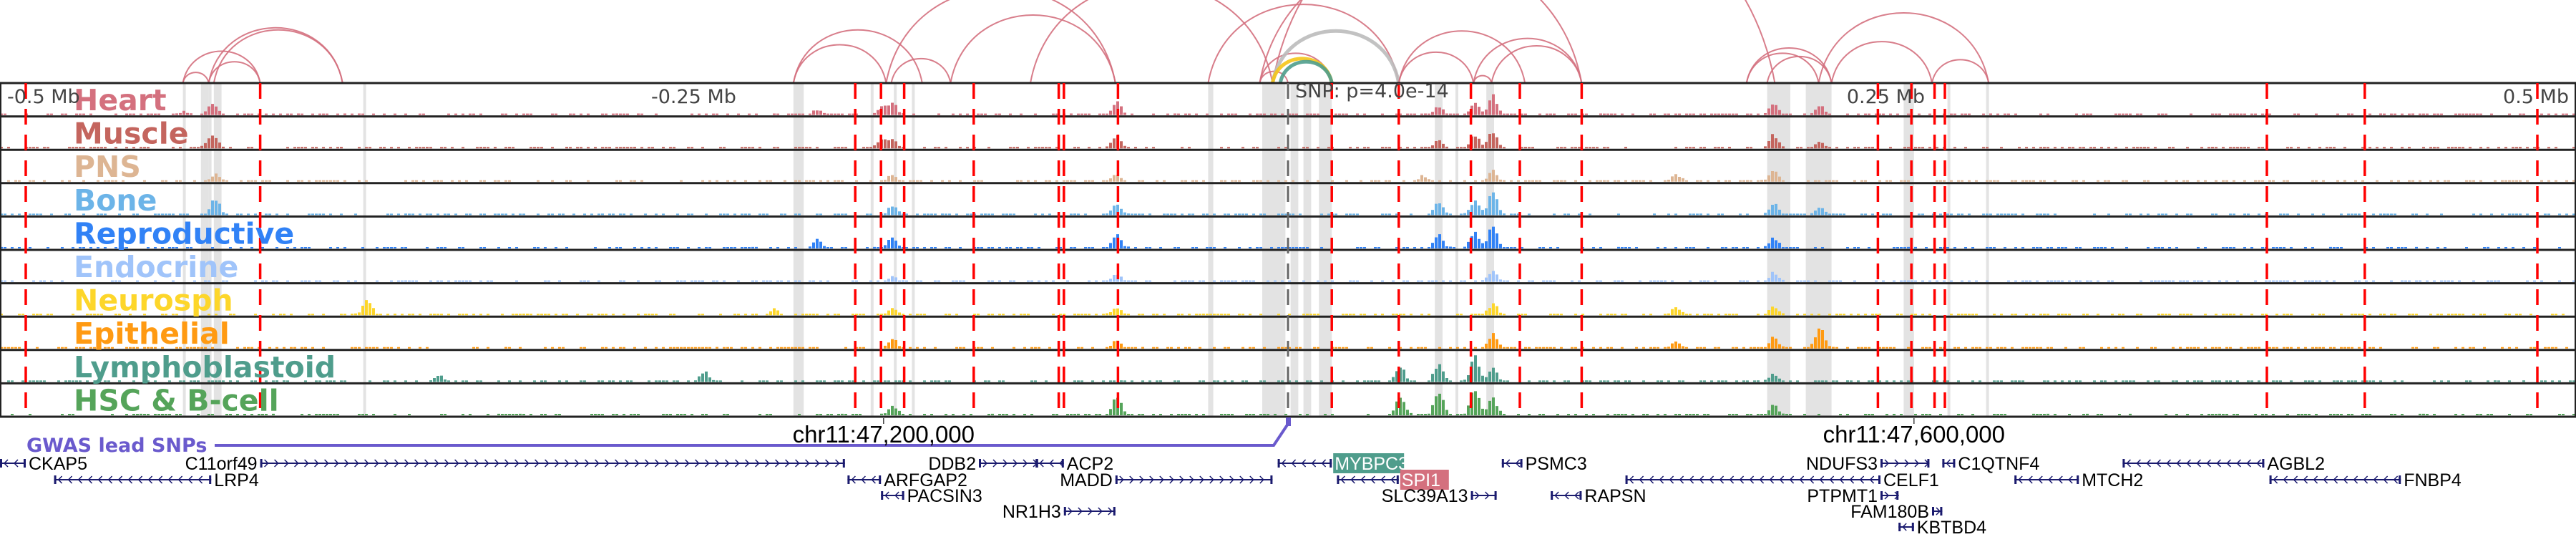 This screenshot has width=2576, height=537. What do you see at coordinates (1842, 464) in the screenshot?
I see `gene-label: NDUFS3` at bounding box center [1842, 464].